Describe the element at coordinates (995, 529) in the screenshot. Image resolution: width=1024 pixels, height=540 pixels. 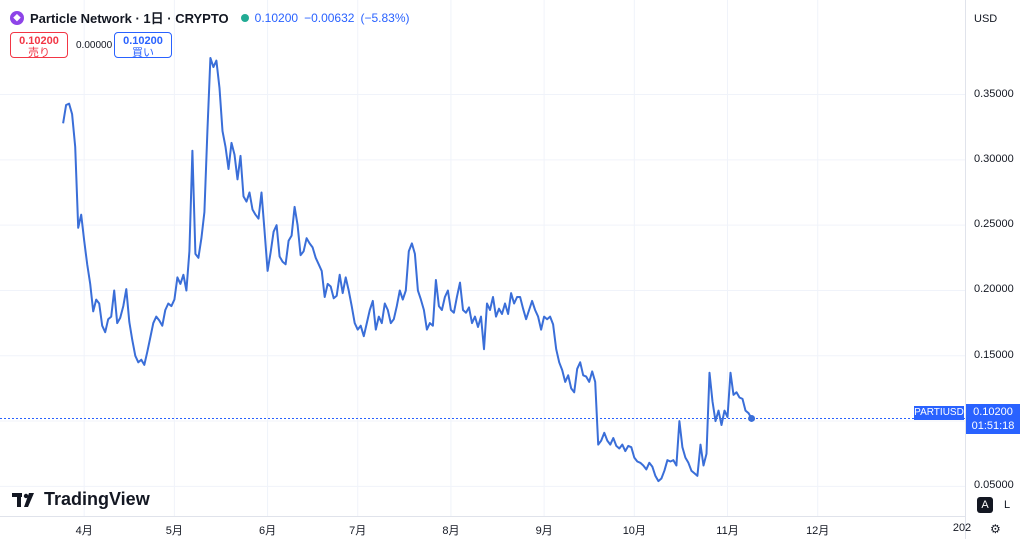
I see `settings-icon: ⚙` at that location.